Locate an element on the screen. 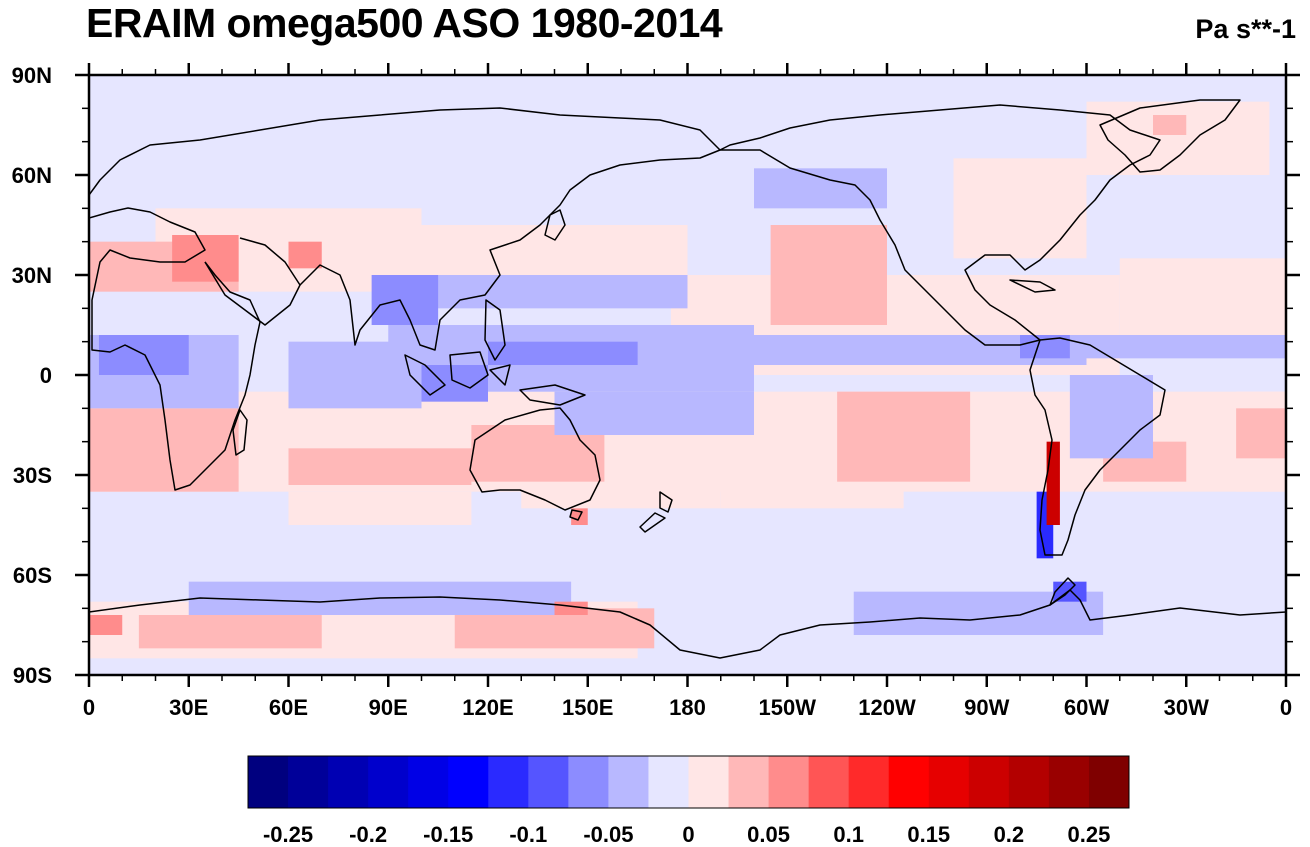 The height and width of the screenshot is (847, 1310). x-tick-label: 60W is located at coordinates (1086, 707).